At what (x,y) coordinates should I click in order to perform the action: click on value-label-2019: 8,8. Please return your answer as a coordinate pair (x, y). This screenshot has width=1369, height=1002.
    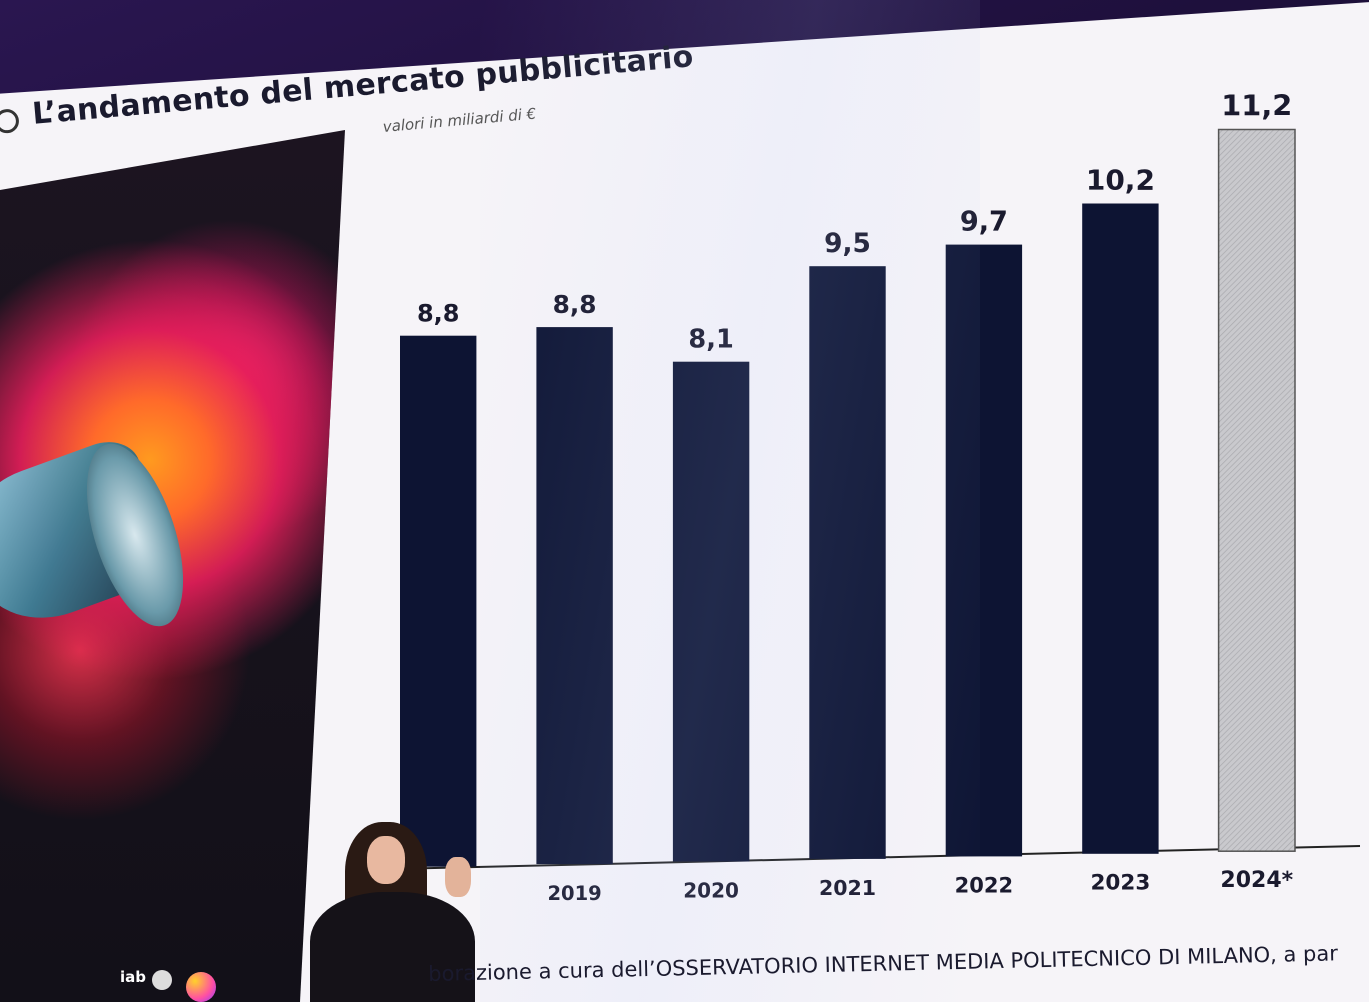
    Looking at the image, I should click on (575, 304).